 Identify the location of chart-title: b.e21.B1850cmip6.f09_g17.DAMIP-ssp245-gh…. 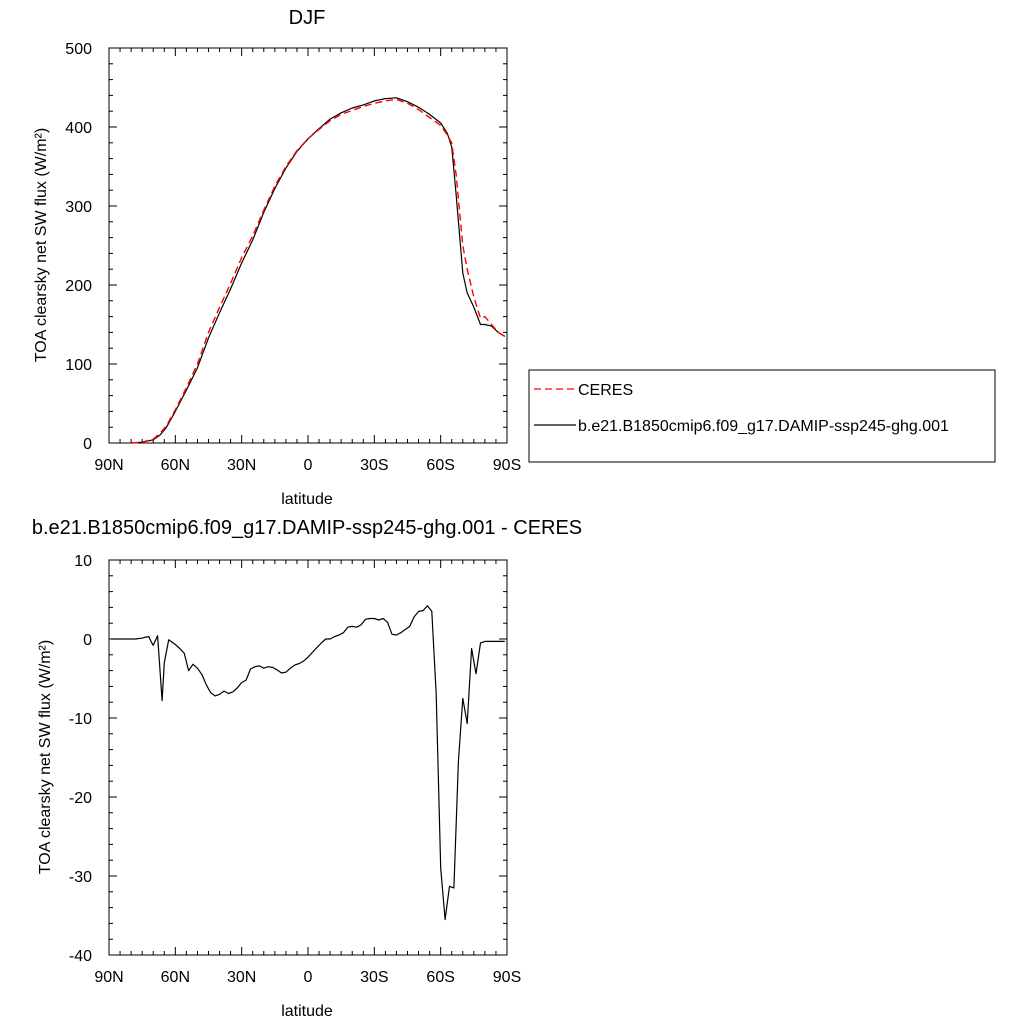
(307, 528).